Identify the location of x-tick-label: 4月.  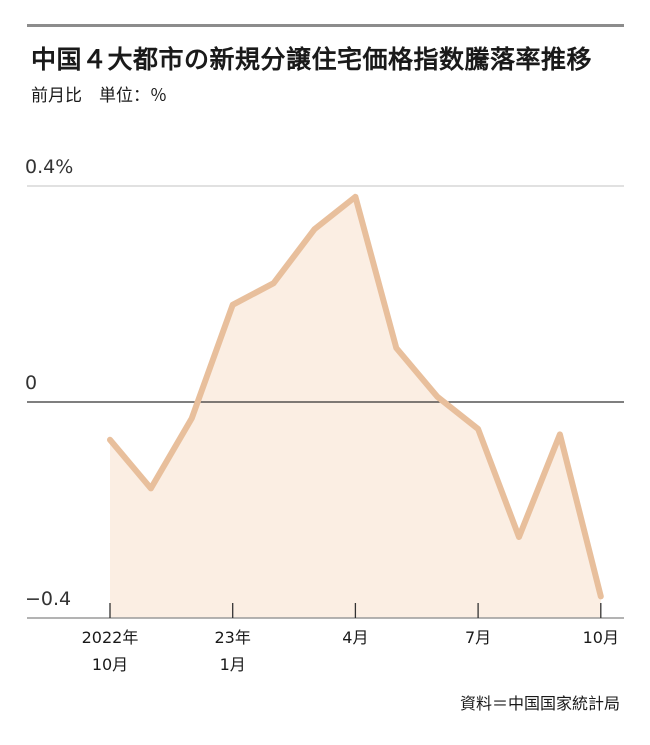
(355, 637).